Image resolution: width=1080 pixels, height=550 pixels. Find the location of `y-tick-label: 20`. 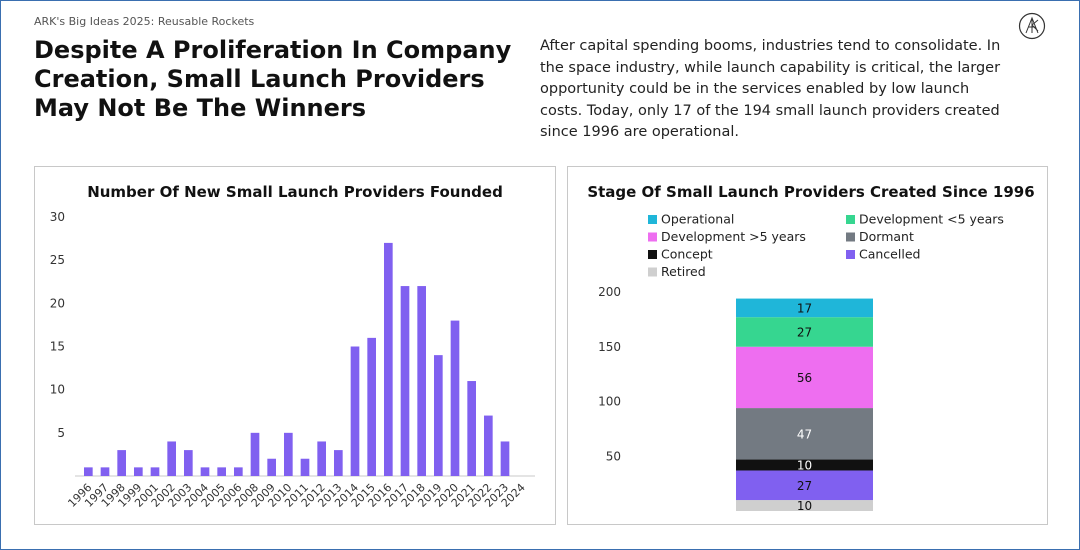

y-tick-label: 20 is located at coordinates (57, 303).